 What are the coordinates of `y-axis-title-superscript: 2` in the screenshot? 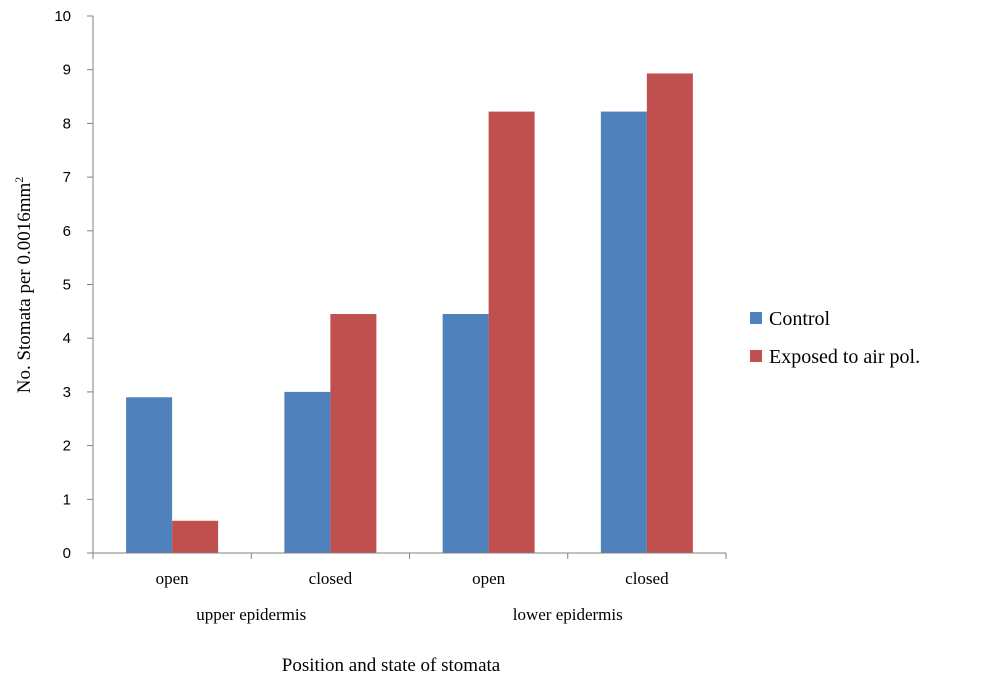 It's located at (19, 180).